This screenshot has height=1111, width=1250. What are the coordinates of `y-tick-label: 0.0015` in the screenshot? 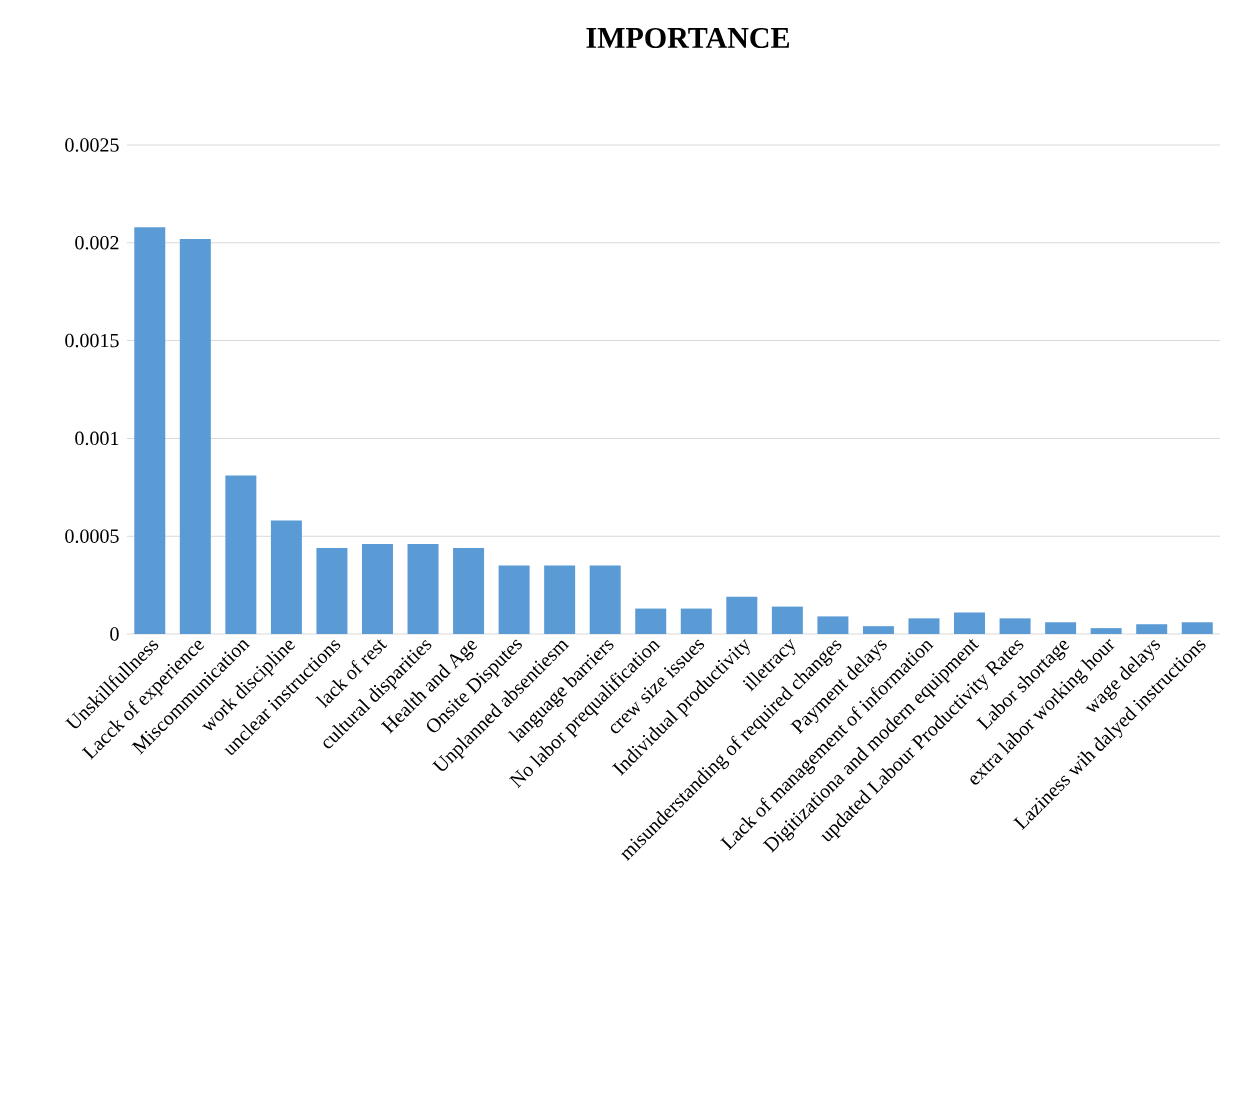 It's located at (92, 340).